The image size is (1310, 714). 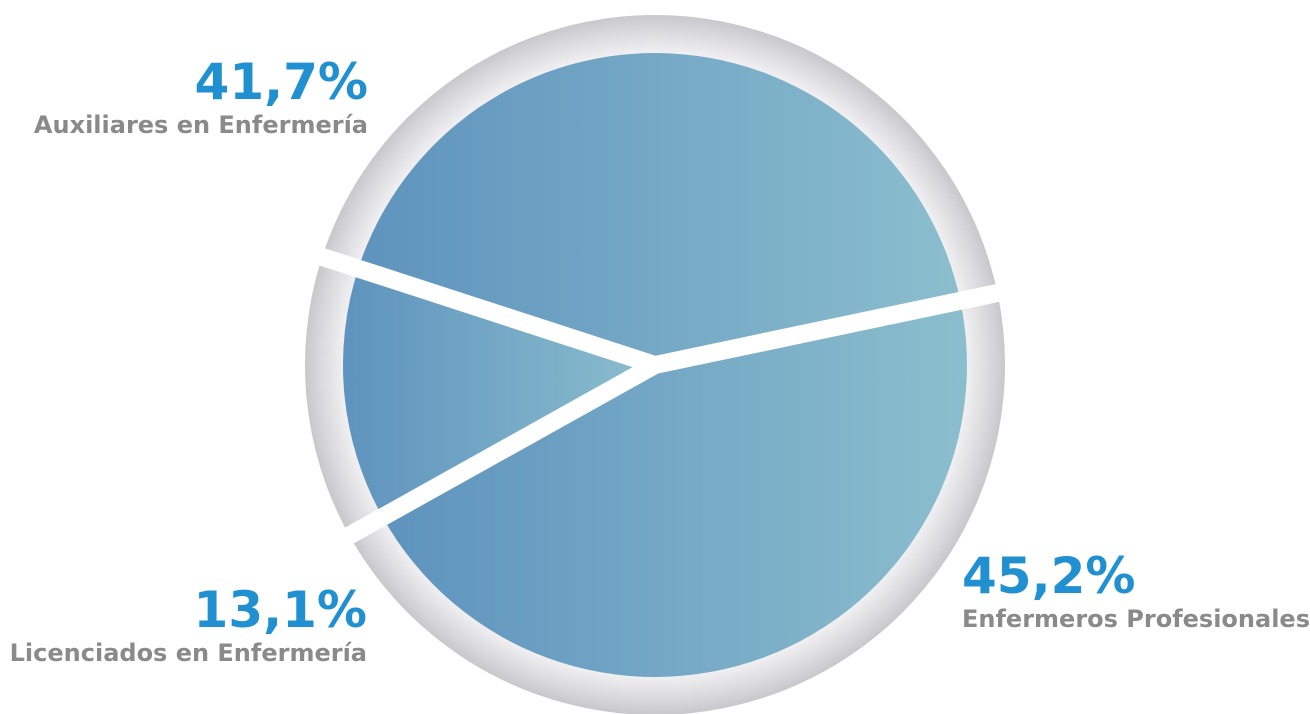 What do you see at coordinates (188, 653) in the screenshot?
I see `slice-name-licenciados: Licenciados en Enfermería` at bounding box center [188, 653].